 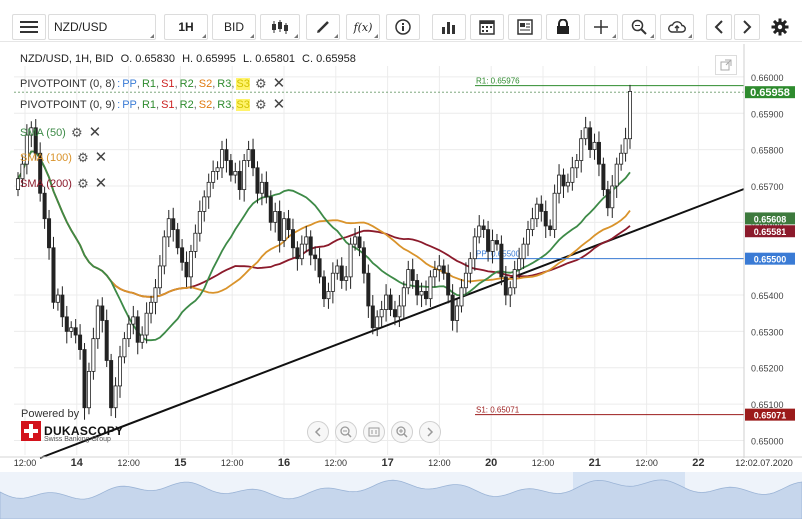 What do you see at coordinates (770, 253) in the screenshot?
I see `price-tags: 0.65958 0.65608 0.65581 0.65500 0.65071` at bounding box center [770, 253].